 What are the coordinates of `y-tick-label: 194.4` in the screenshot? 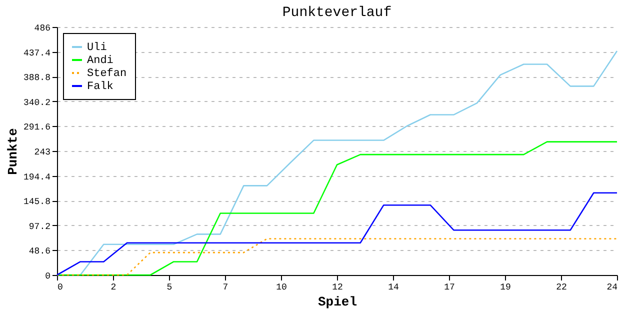 It's located at (36, 177).